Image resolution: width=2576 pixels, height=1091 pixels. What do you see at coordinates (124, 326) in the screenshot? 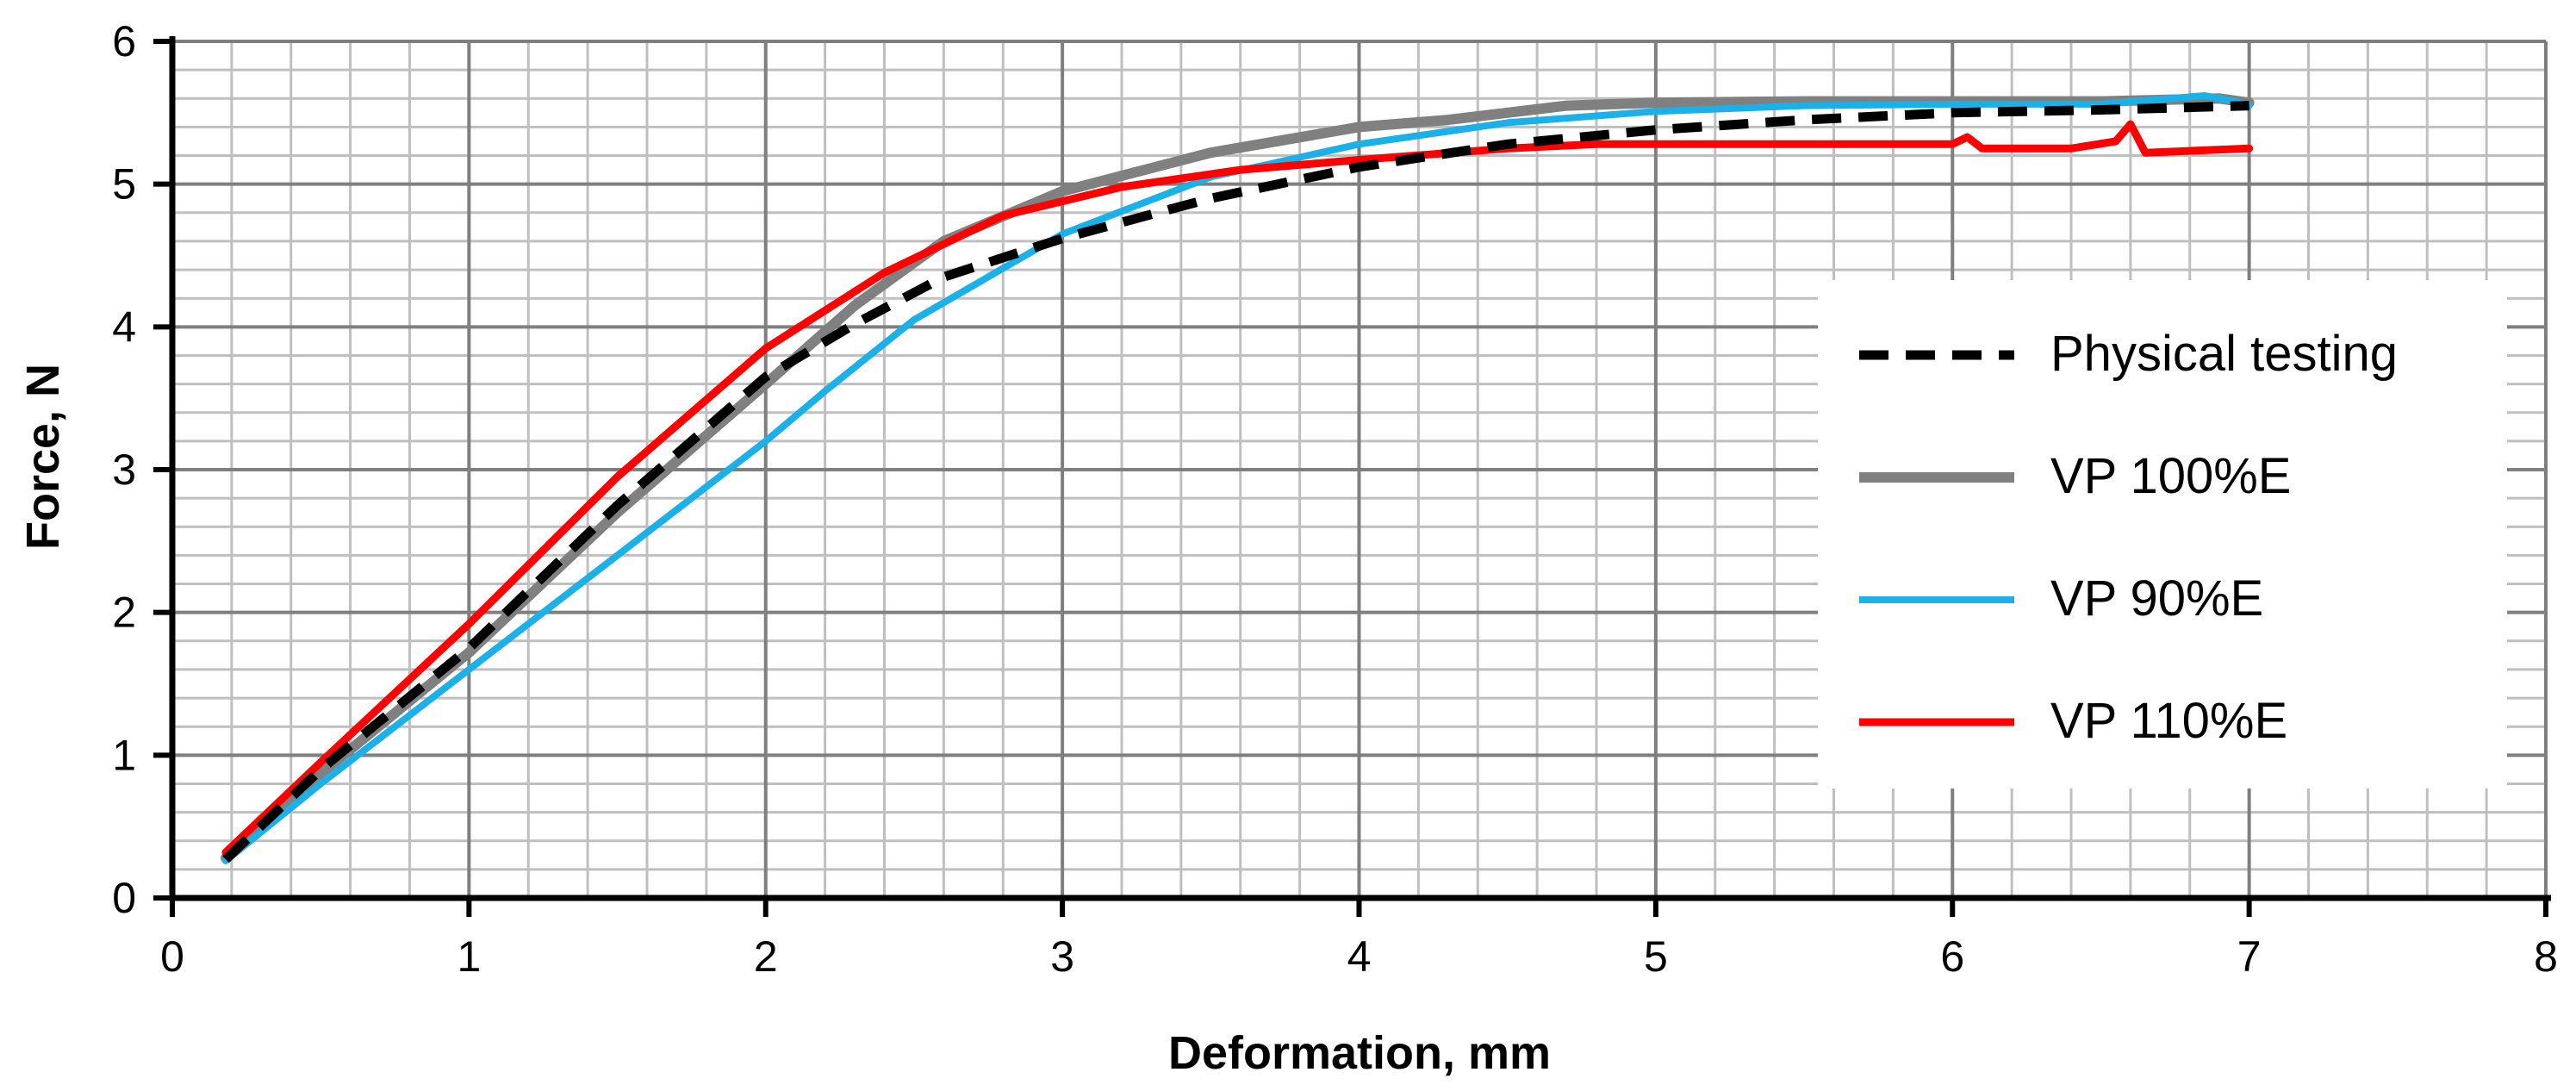
I see `y-tick-label: 4` at bounding box center [124, 326].